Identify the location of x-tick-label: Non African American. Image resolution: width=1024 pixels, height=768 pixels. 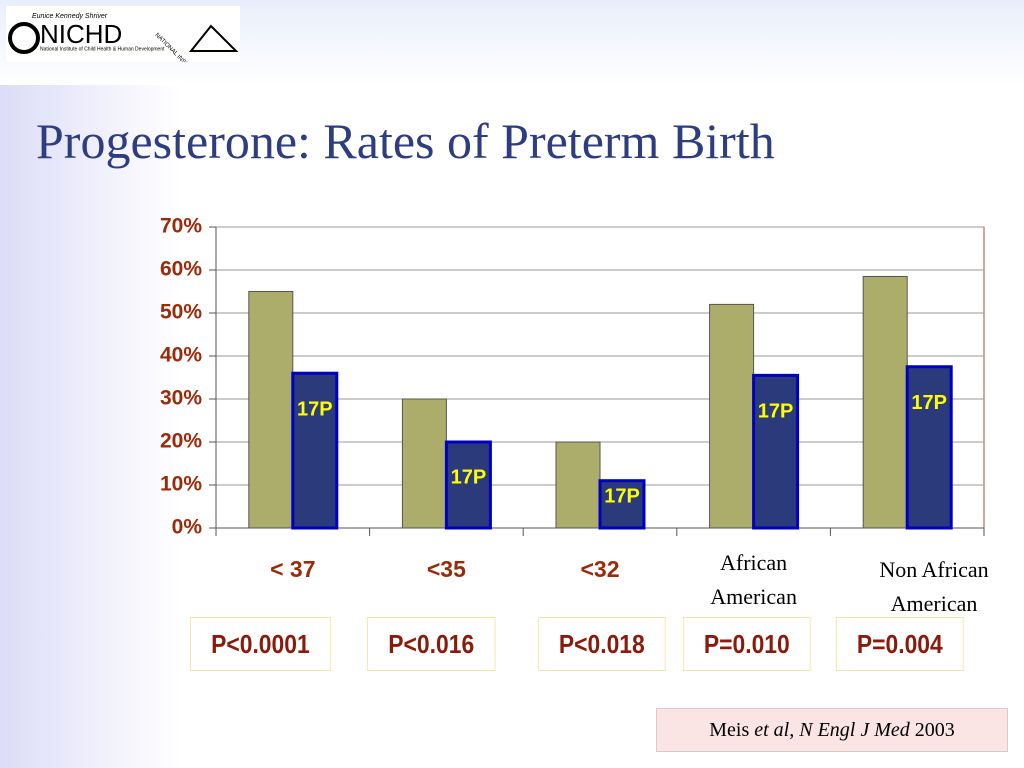
(934, 586).